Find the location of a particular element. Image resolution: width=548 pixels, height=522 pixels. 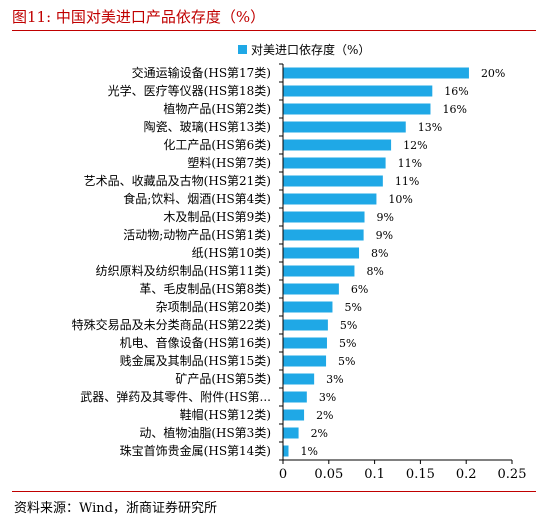

category-label: 陶瓷、玻璃(HS第13类) is located at coordinates (207, 126).